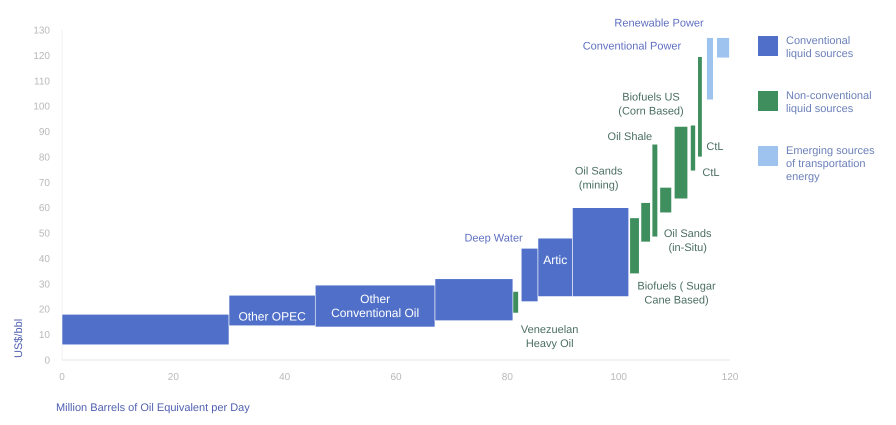 The height and width of the screenshot is (425, 896). Describe the element at coordinates (44, 158) in the screenshot. I see `y-tick-label: 80` at that location.